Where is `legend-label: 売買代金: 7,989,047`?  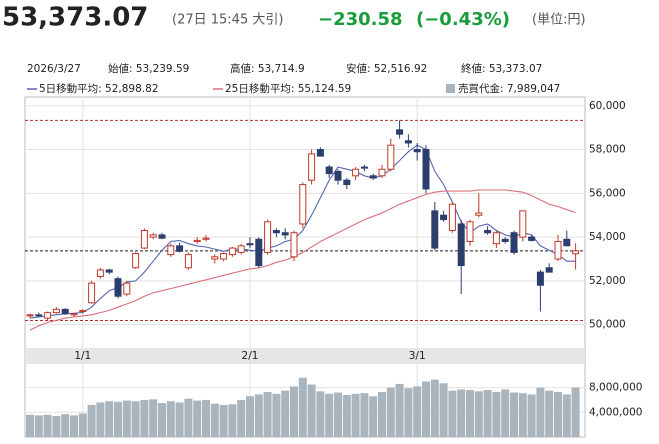 legend-label: 売買代金: 7,989,047 is located at coordinates (509, 88).